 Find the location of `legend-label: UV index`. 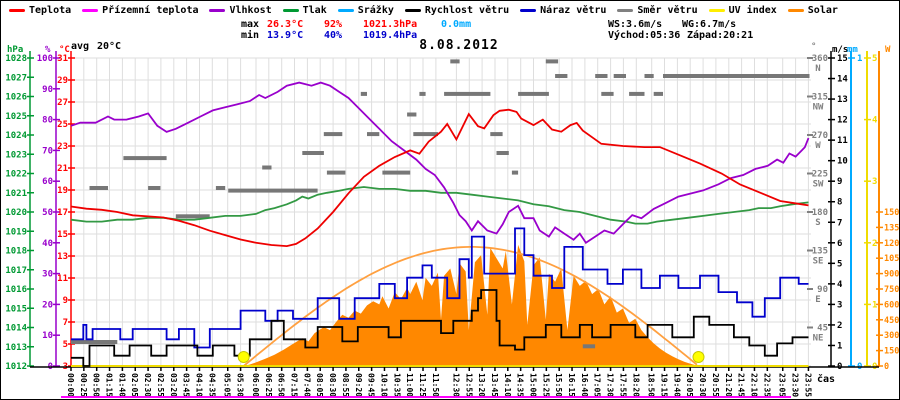

legend-label: UV index is located at coordinates (752, 10).